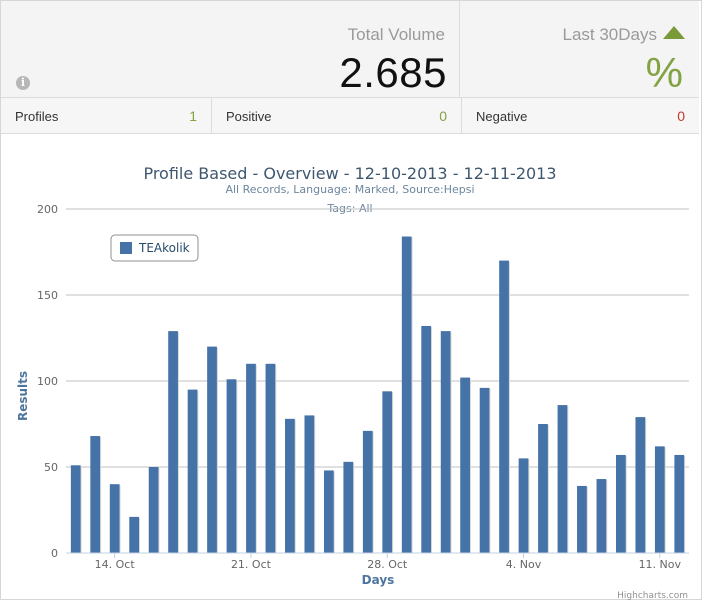 This screenshot has height=606, width=702. I want to click on x-tick-label: 21. Oct, so click(251, 564).